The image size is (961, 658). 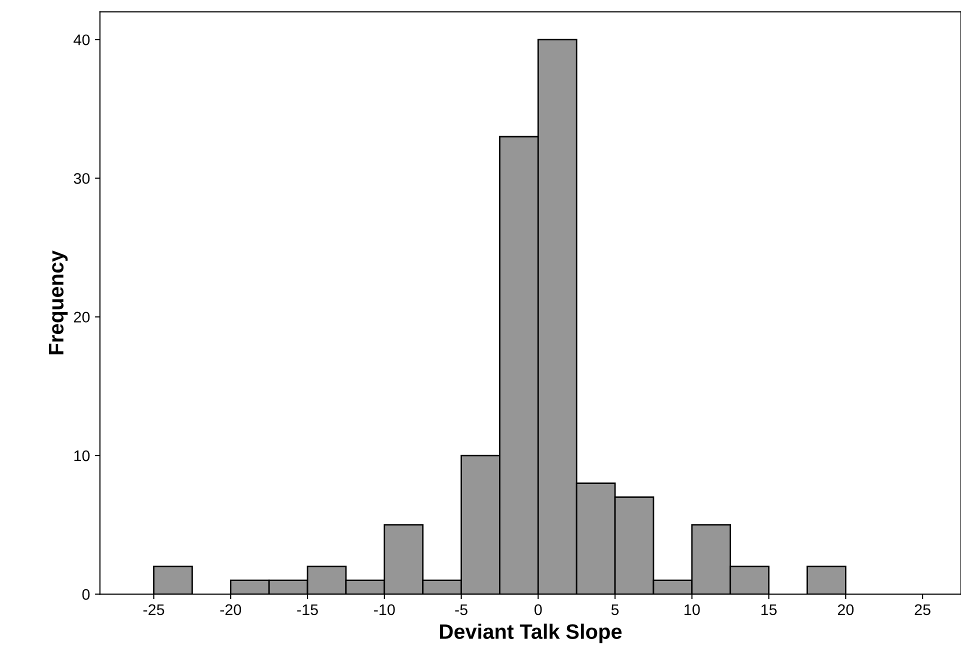 What do you see at coordinates (531, 634) in the screenshot?
I see `x-axis-title: Deviant Talk Slope` at bounding box center [531, 634].